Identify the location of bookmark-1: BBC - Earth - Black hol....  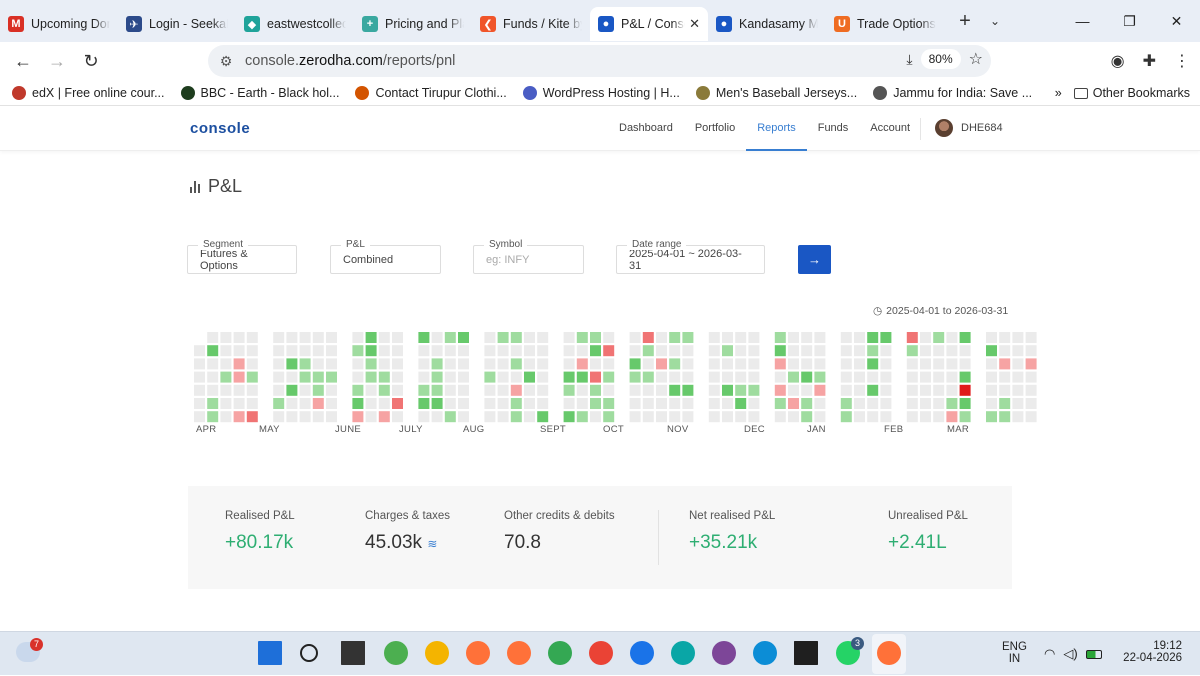
(260, 92).